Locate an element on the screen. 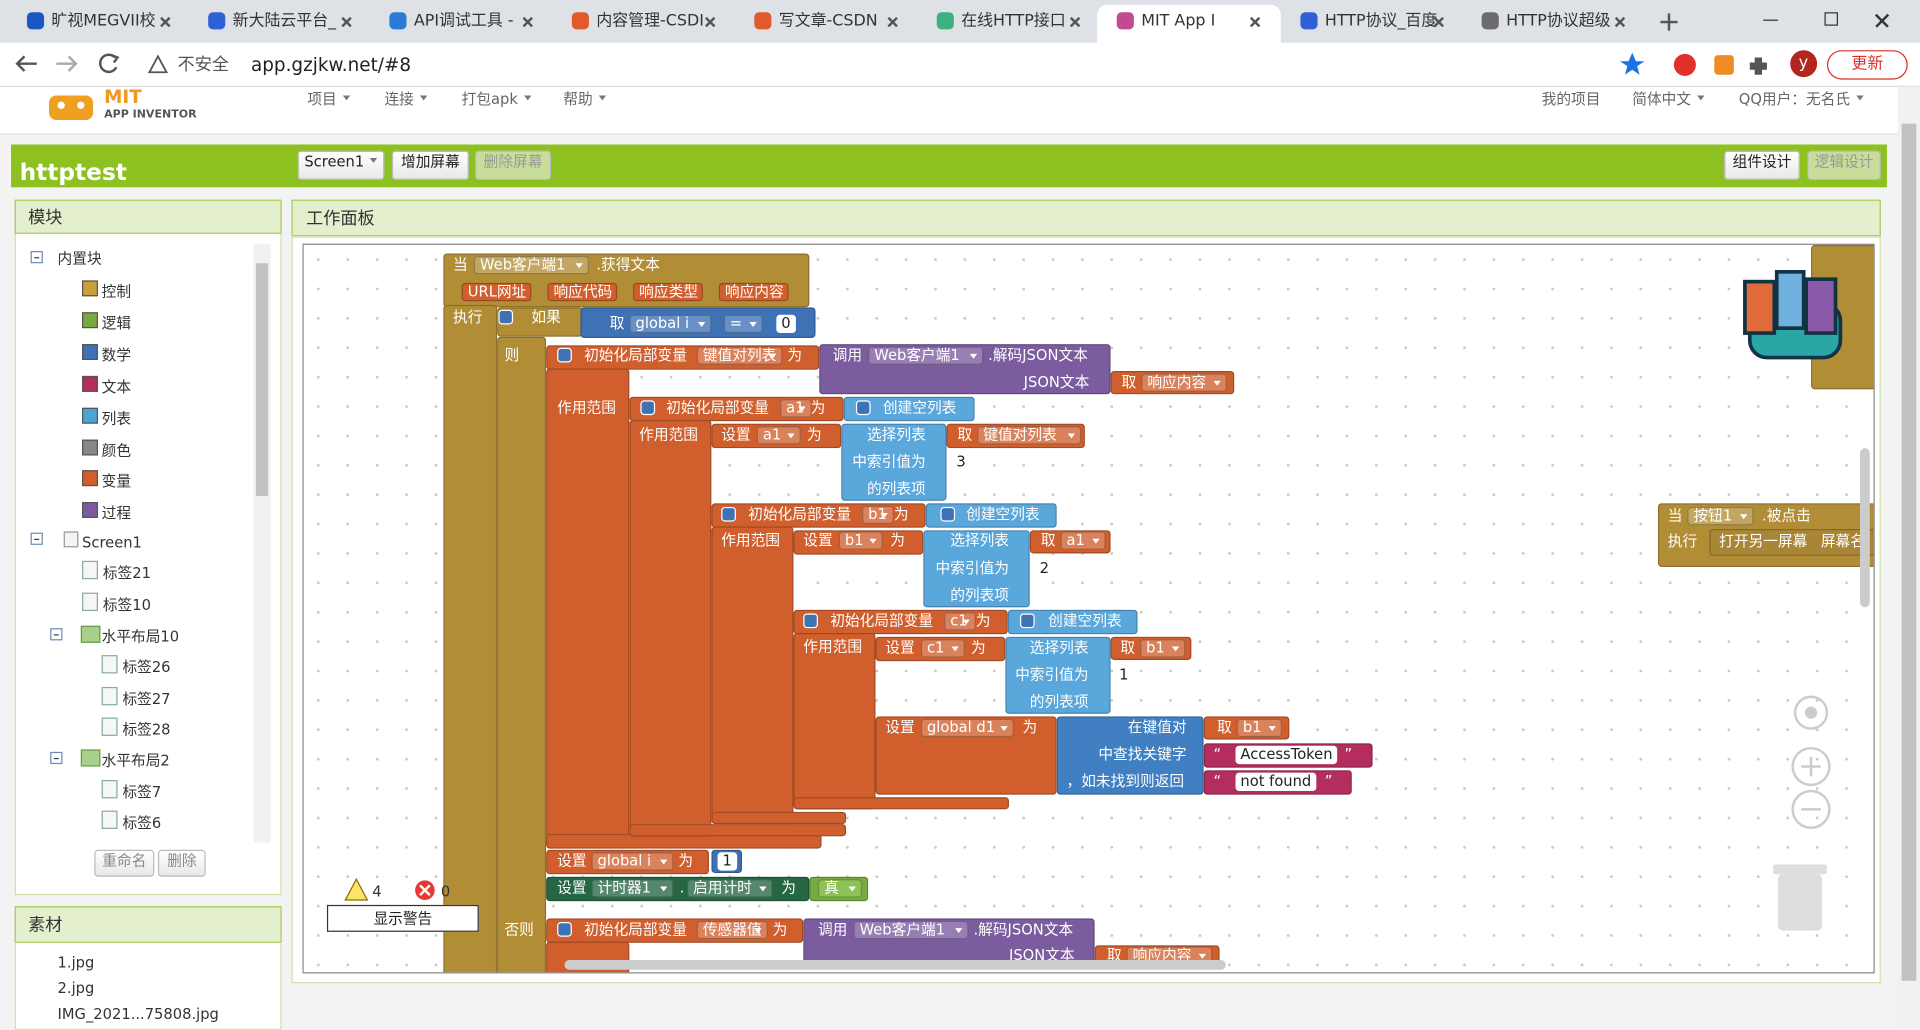  tab-title: 新大陆云平台_ is located at coordinates (284, 21).